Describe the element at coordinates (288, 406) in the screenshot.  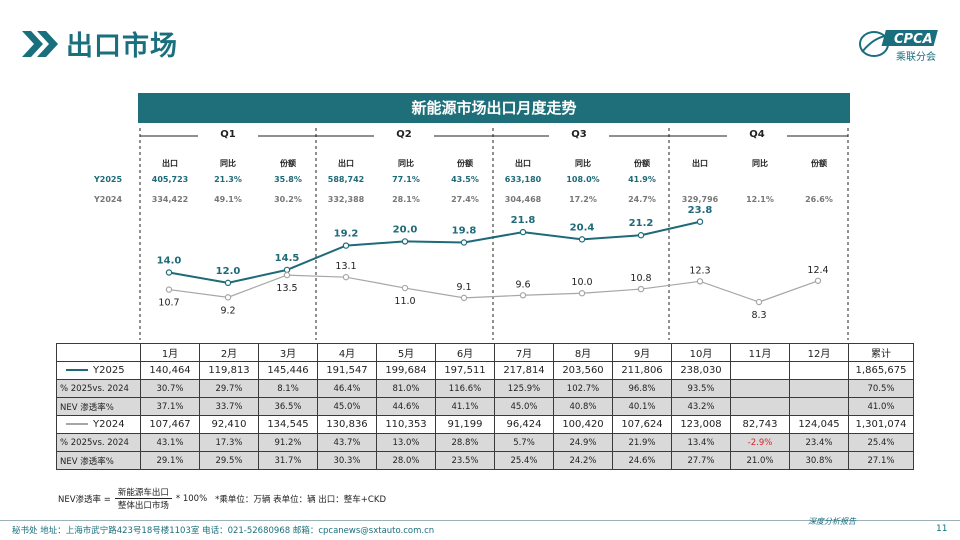
I see `table-cell: 36.5%` at that location.